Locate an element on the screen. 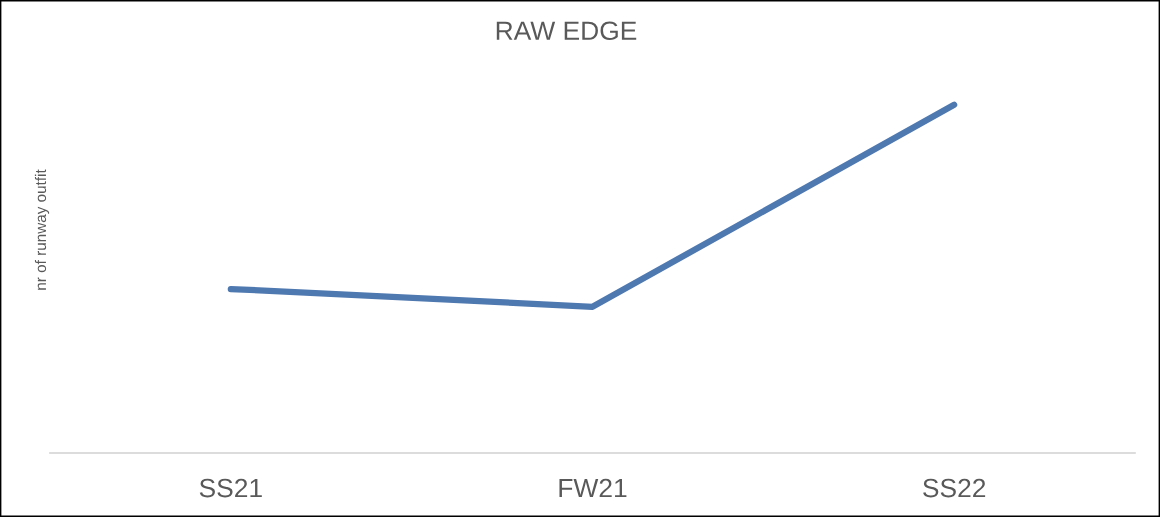 The width and height of the screenshot is (1160, 517). x-tick-label: SS22 is located at coordinates (954, 488).